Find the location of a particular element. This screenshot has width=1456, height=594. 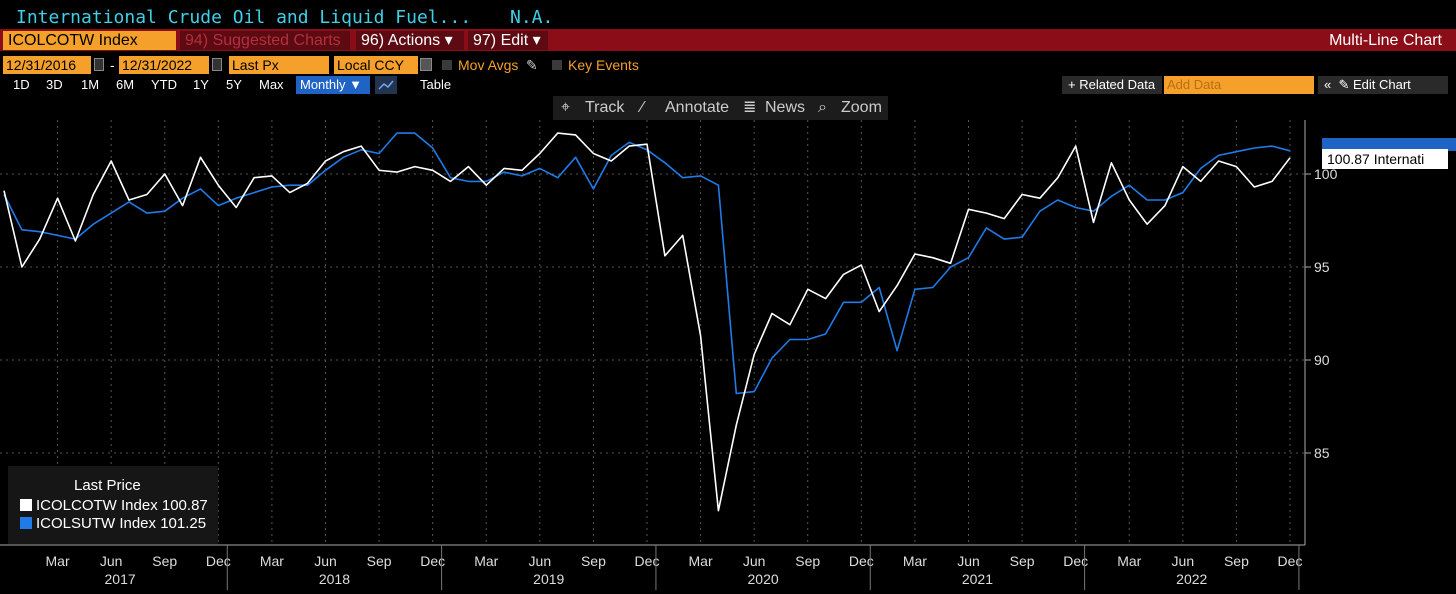

range-3d: 3D is located at coordinates (54, 84).